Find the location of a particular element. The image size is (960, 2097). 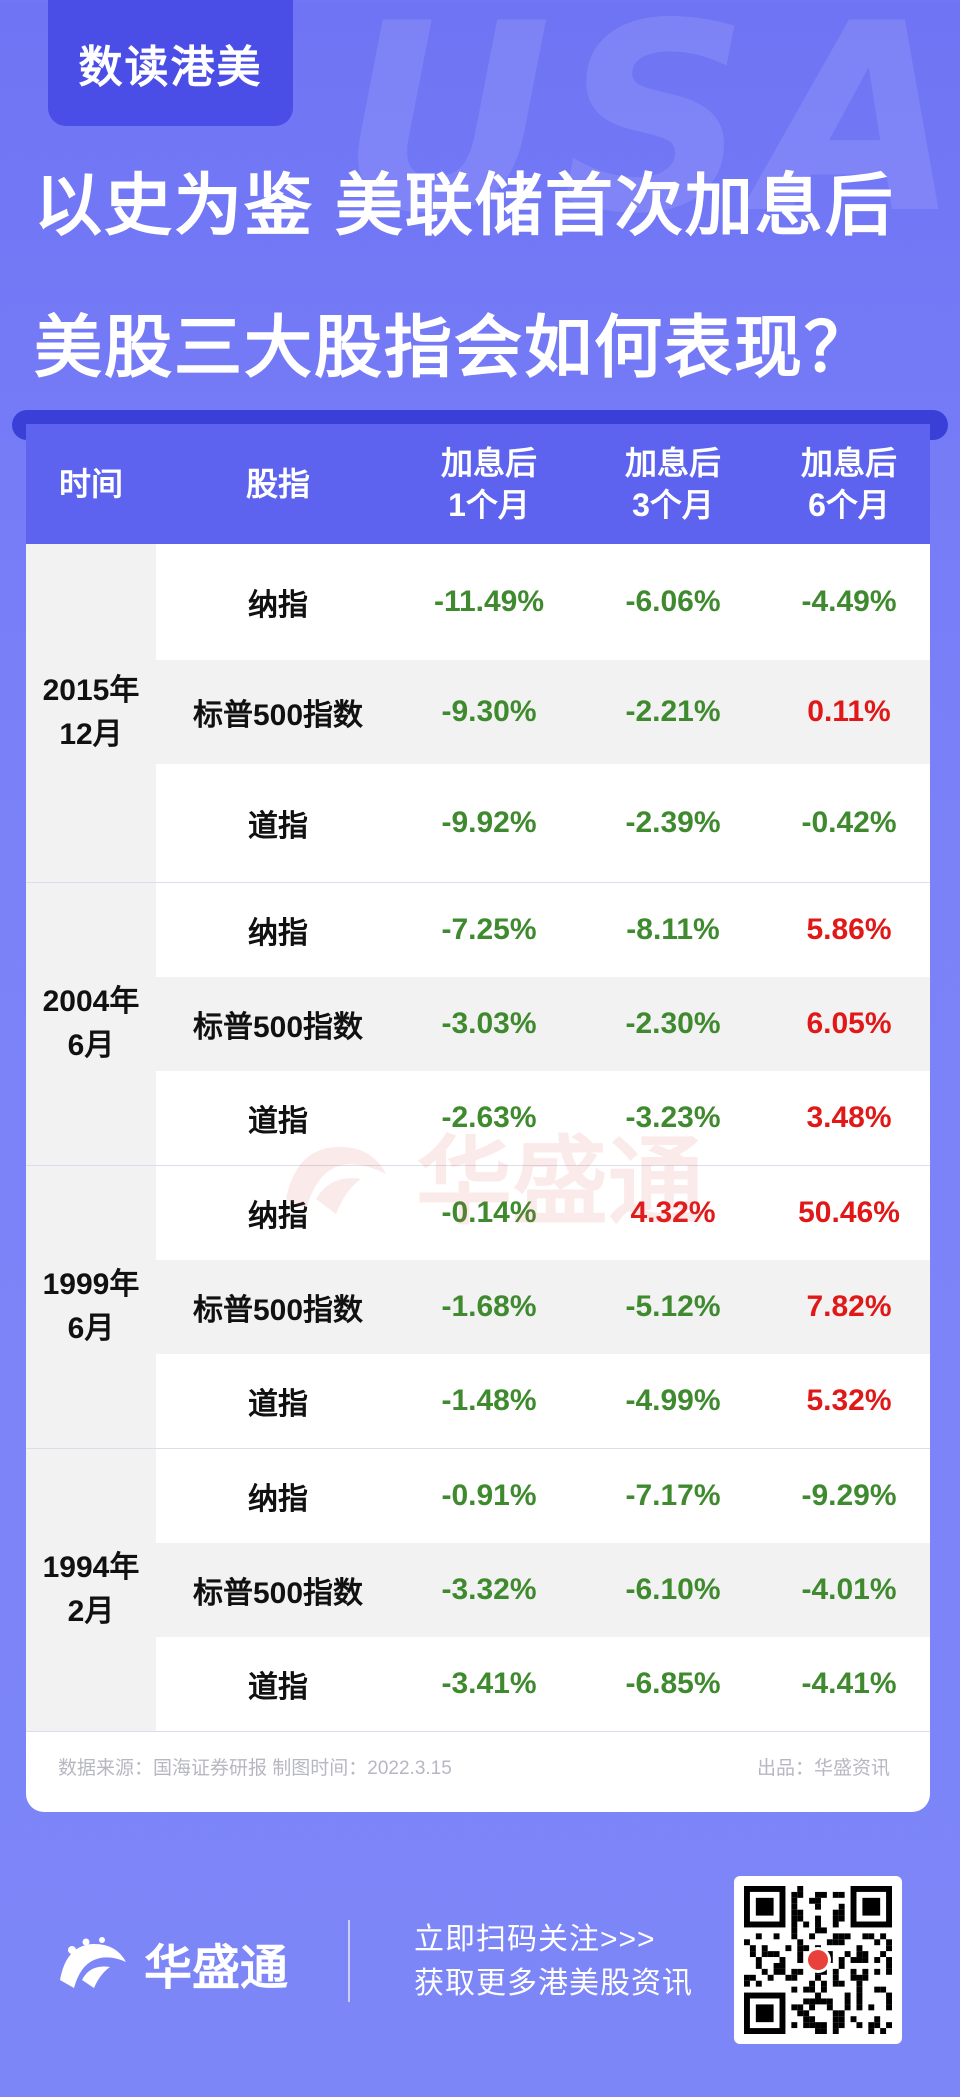

return-m3: -2.21% is located at coordinates (673, 711).